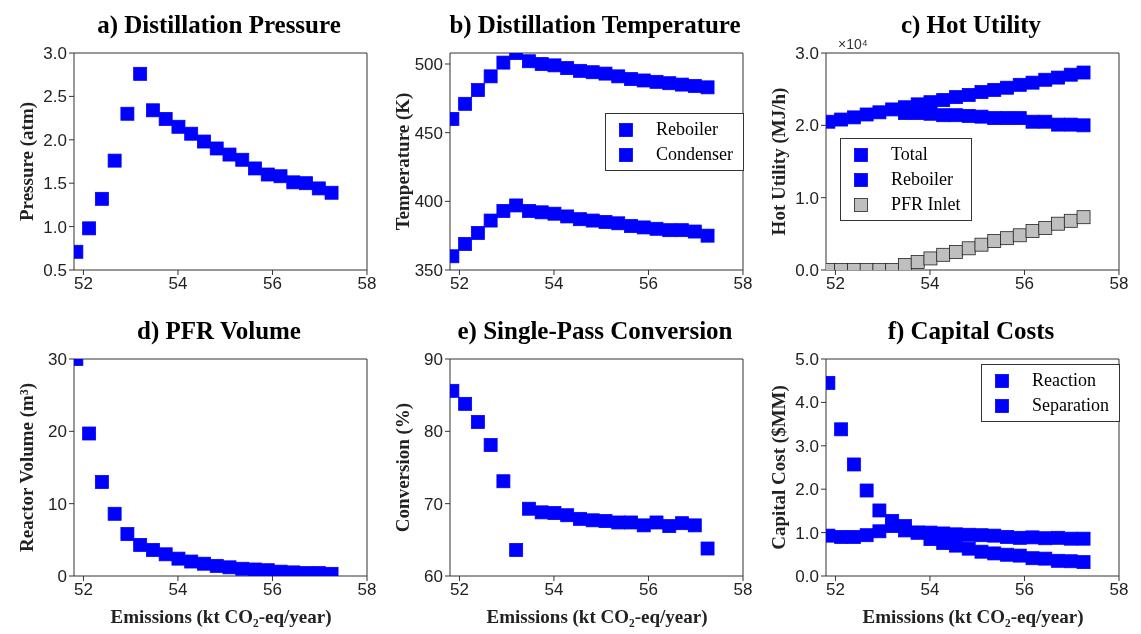 Image resolution: width=1141 pixels, height=634 pixels. What do you see at coordinates (57, 504) in the screenshot?
I see `y-tick-label: 10` at bounding box center [57, 504].